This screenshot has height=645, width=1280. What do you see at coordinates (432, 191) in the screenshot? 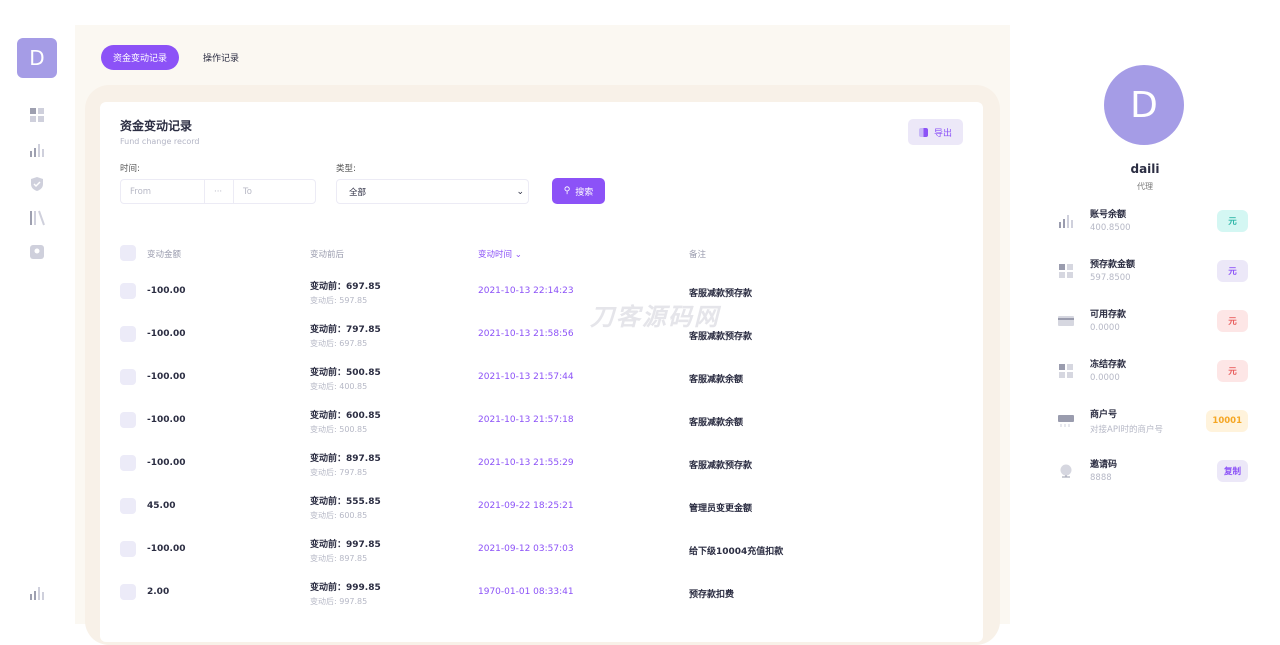
I see `type-select: 全部 ⌄` at bounding box center [432, 191].